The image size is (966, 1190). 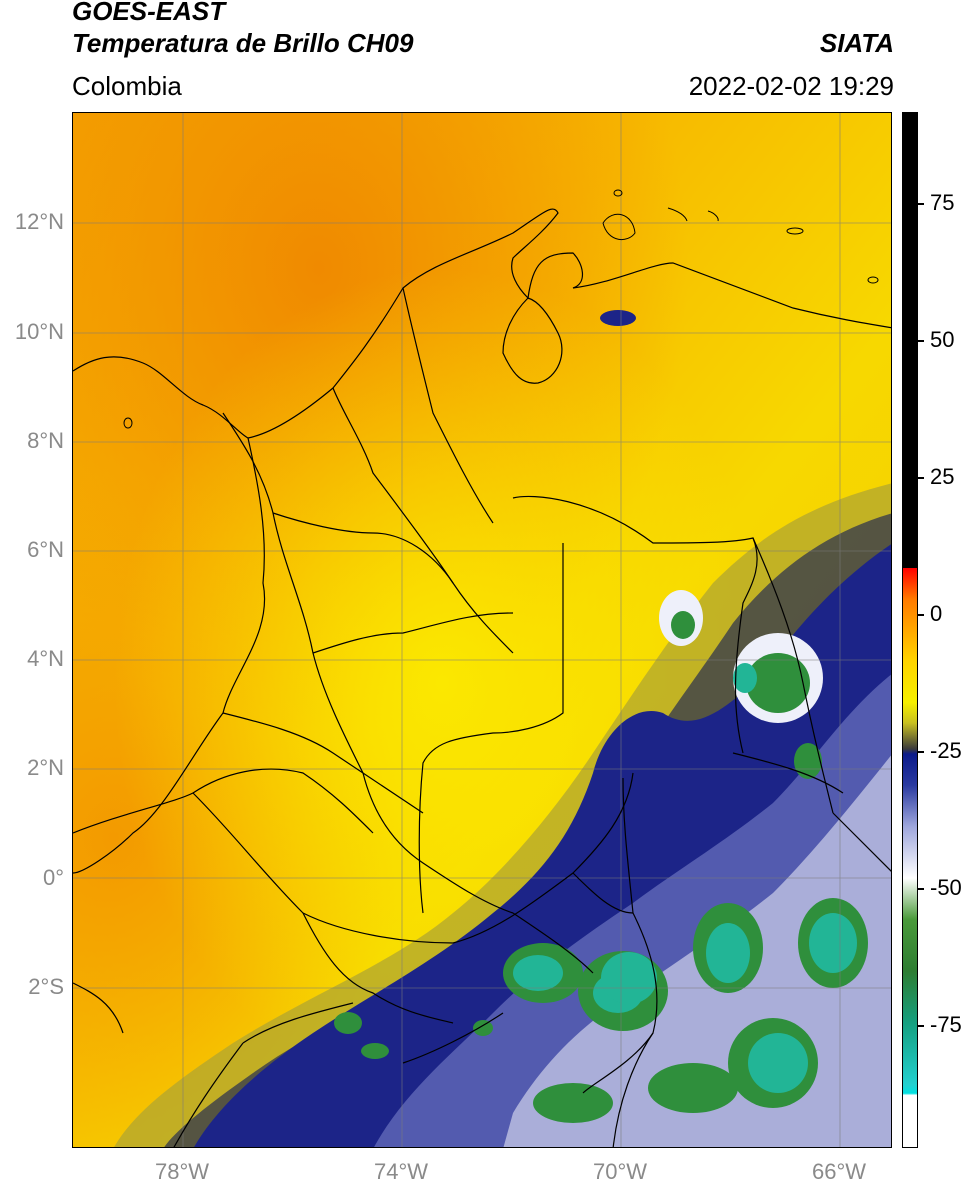 What do you see at coordinates (910, 630) in the screenshot?
I see `colorbar` at bounding box center [910, 630].